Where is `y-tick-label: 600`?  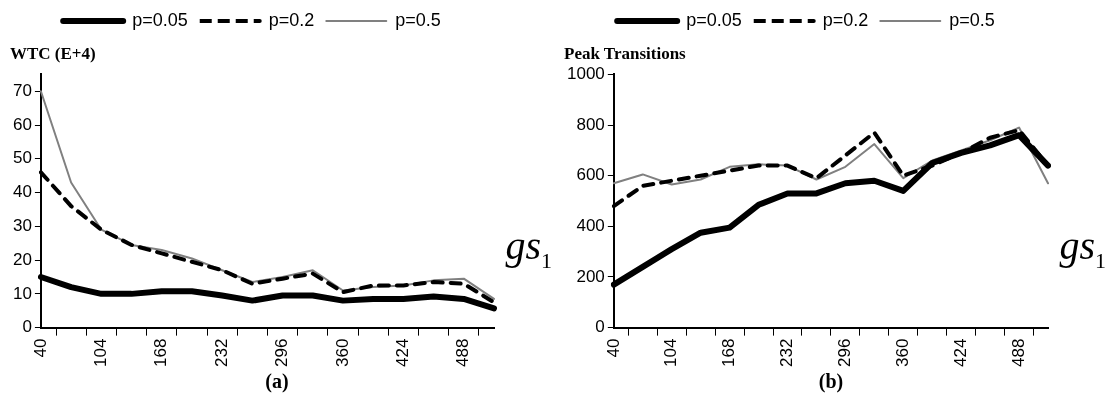 y-tick-label: 600 is located at coordinates (590, 175).